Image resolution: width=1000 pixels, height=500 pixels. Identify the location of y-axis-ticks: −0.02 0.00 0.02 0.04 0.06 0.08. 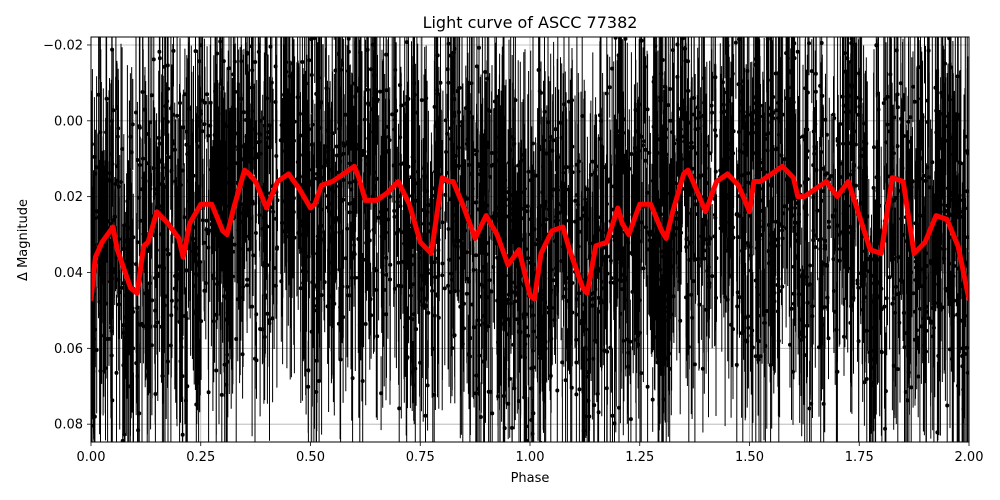
(67, 235).